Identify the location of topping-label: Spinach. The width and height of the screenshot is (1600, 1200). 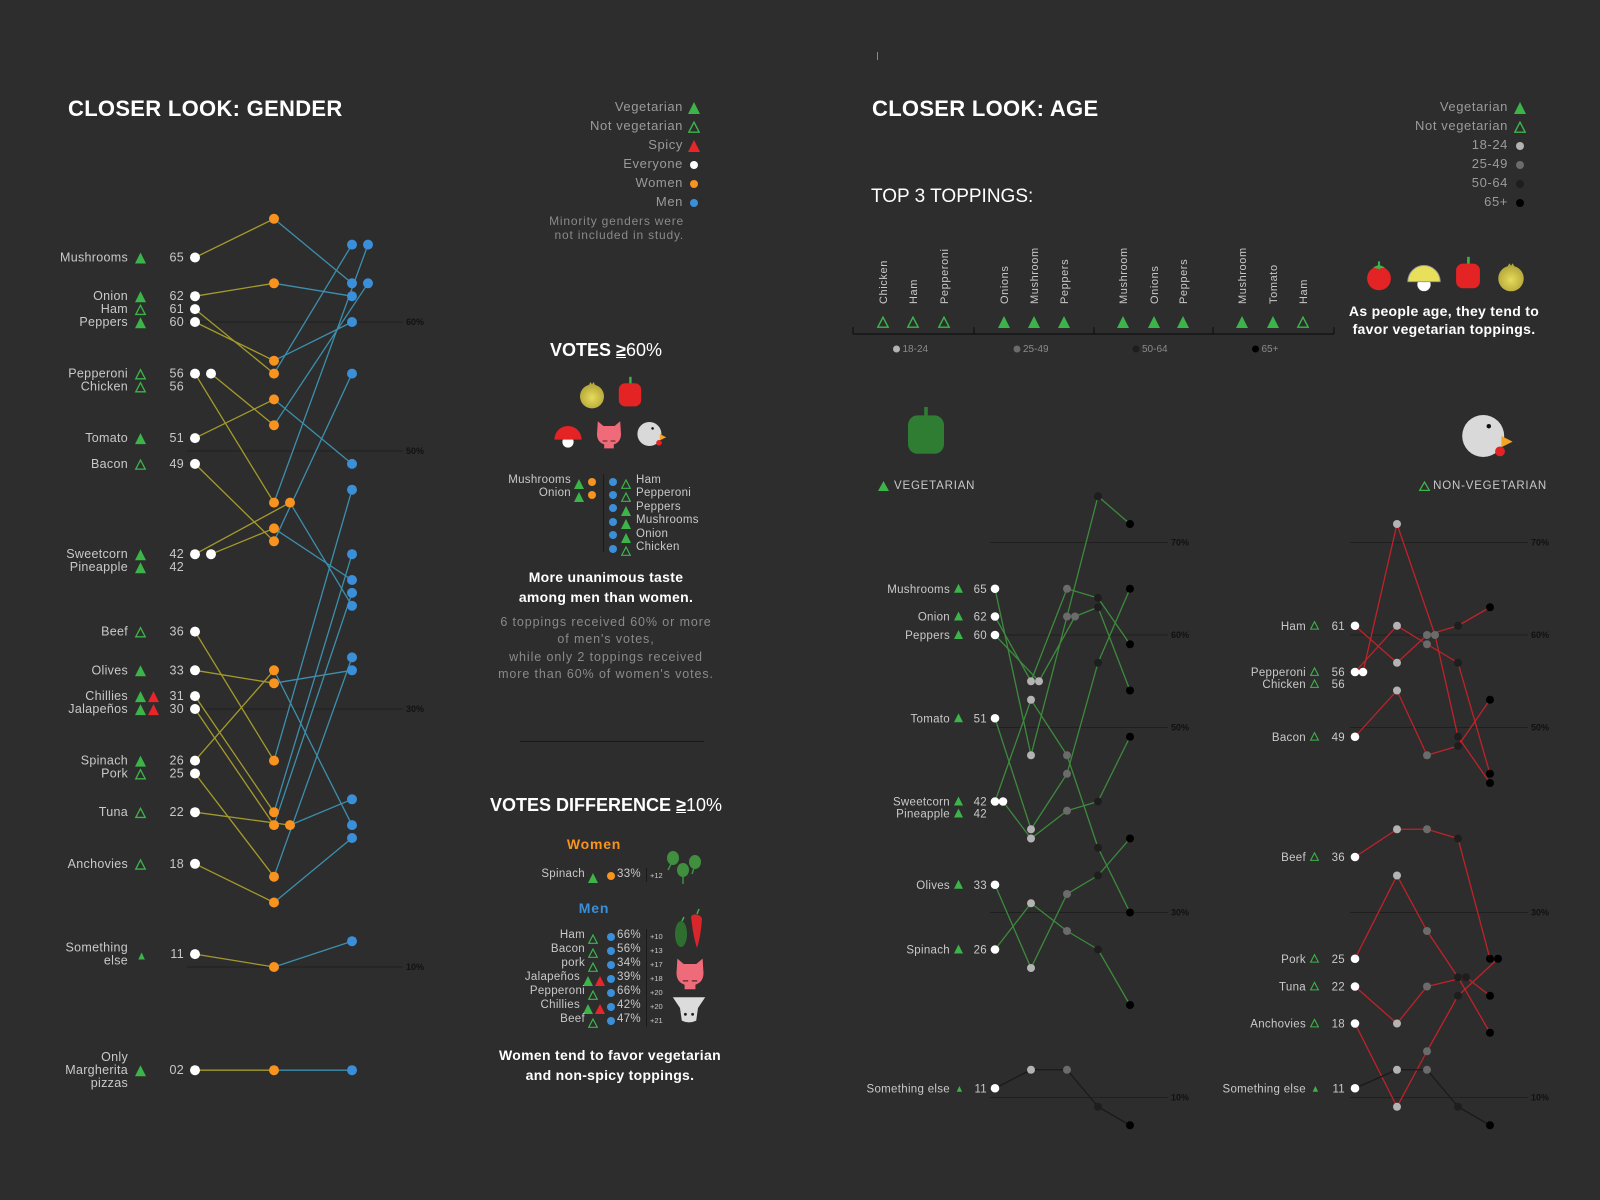
(104, 761).